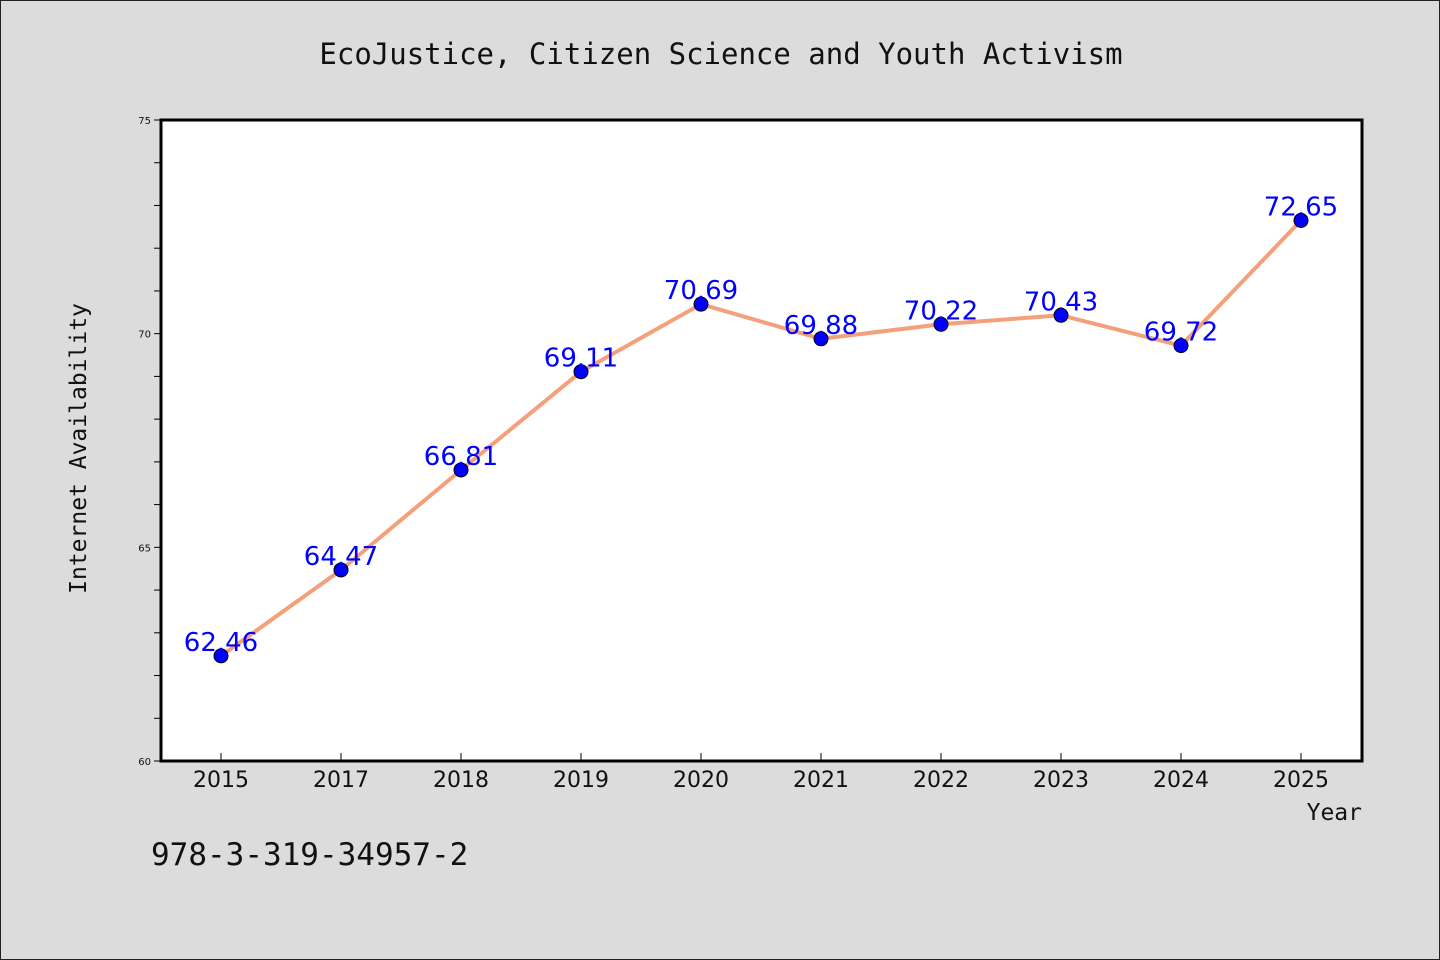 The height and width of the screenshot is (960, 1440). What do you see at coordinates (144, 335) in the screenshot?
I see `y-tick-label: 70` at bounding box center [144, 335].